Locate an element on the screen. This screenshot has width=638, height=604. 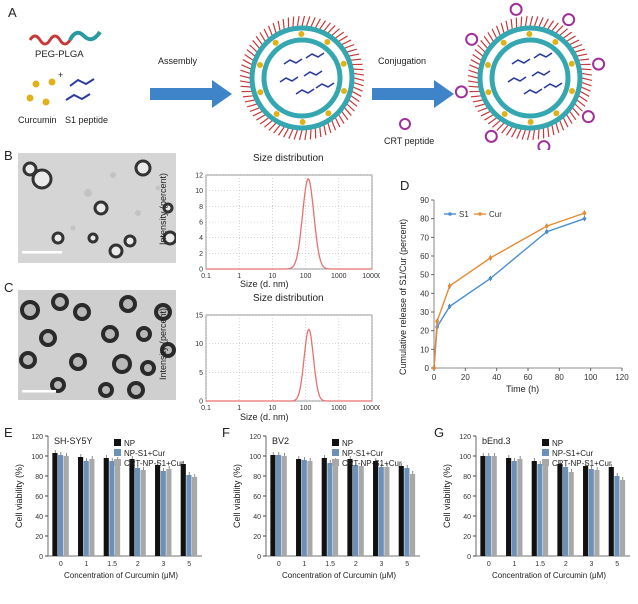
core is located at coordinates (530, 78).